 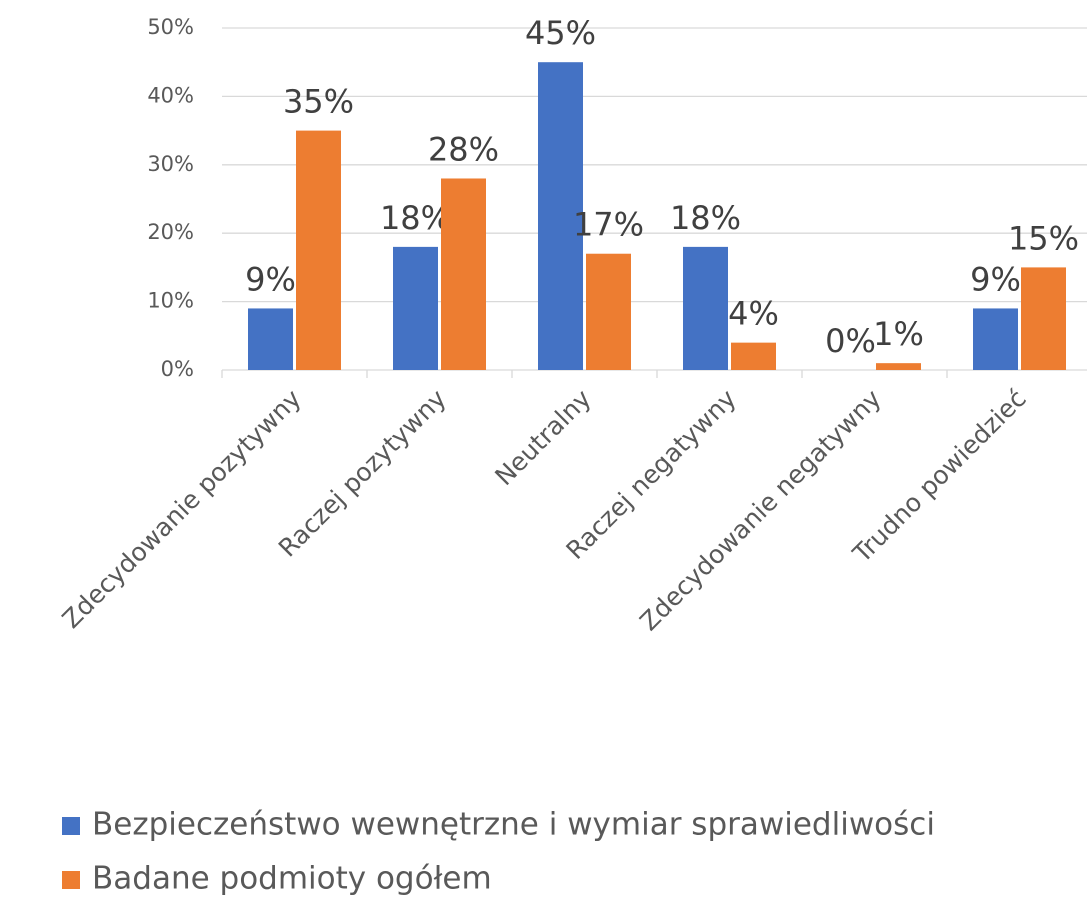 What do you see at coordinates (170, 95) in the screenshot?
I see `y-tick-label: 40%` at bounding box center [170, 95].